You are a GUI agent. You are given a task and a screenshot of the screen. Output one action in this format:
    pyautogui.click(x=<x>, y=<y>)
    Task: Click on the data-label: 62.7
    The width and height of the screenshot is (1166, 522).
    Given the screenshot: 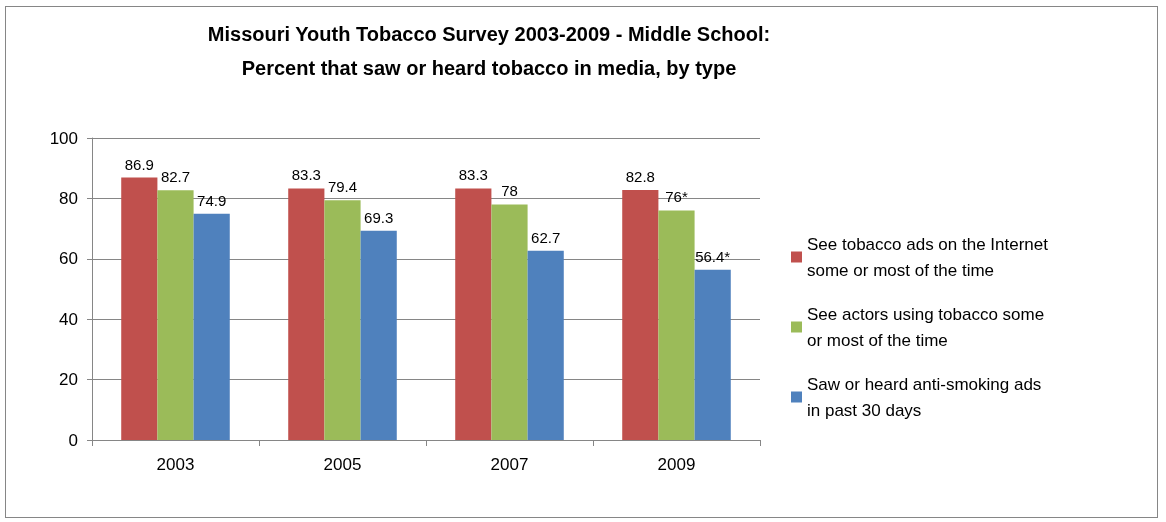 What is the action you would take?
    pyautogui.click(x=546, y=237)
    